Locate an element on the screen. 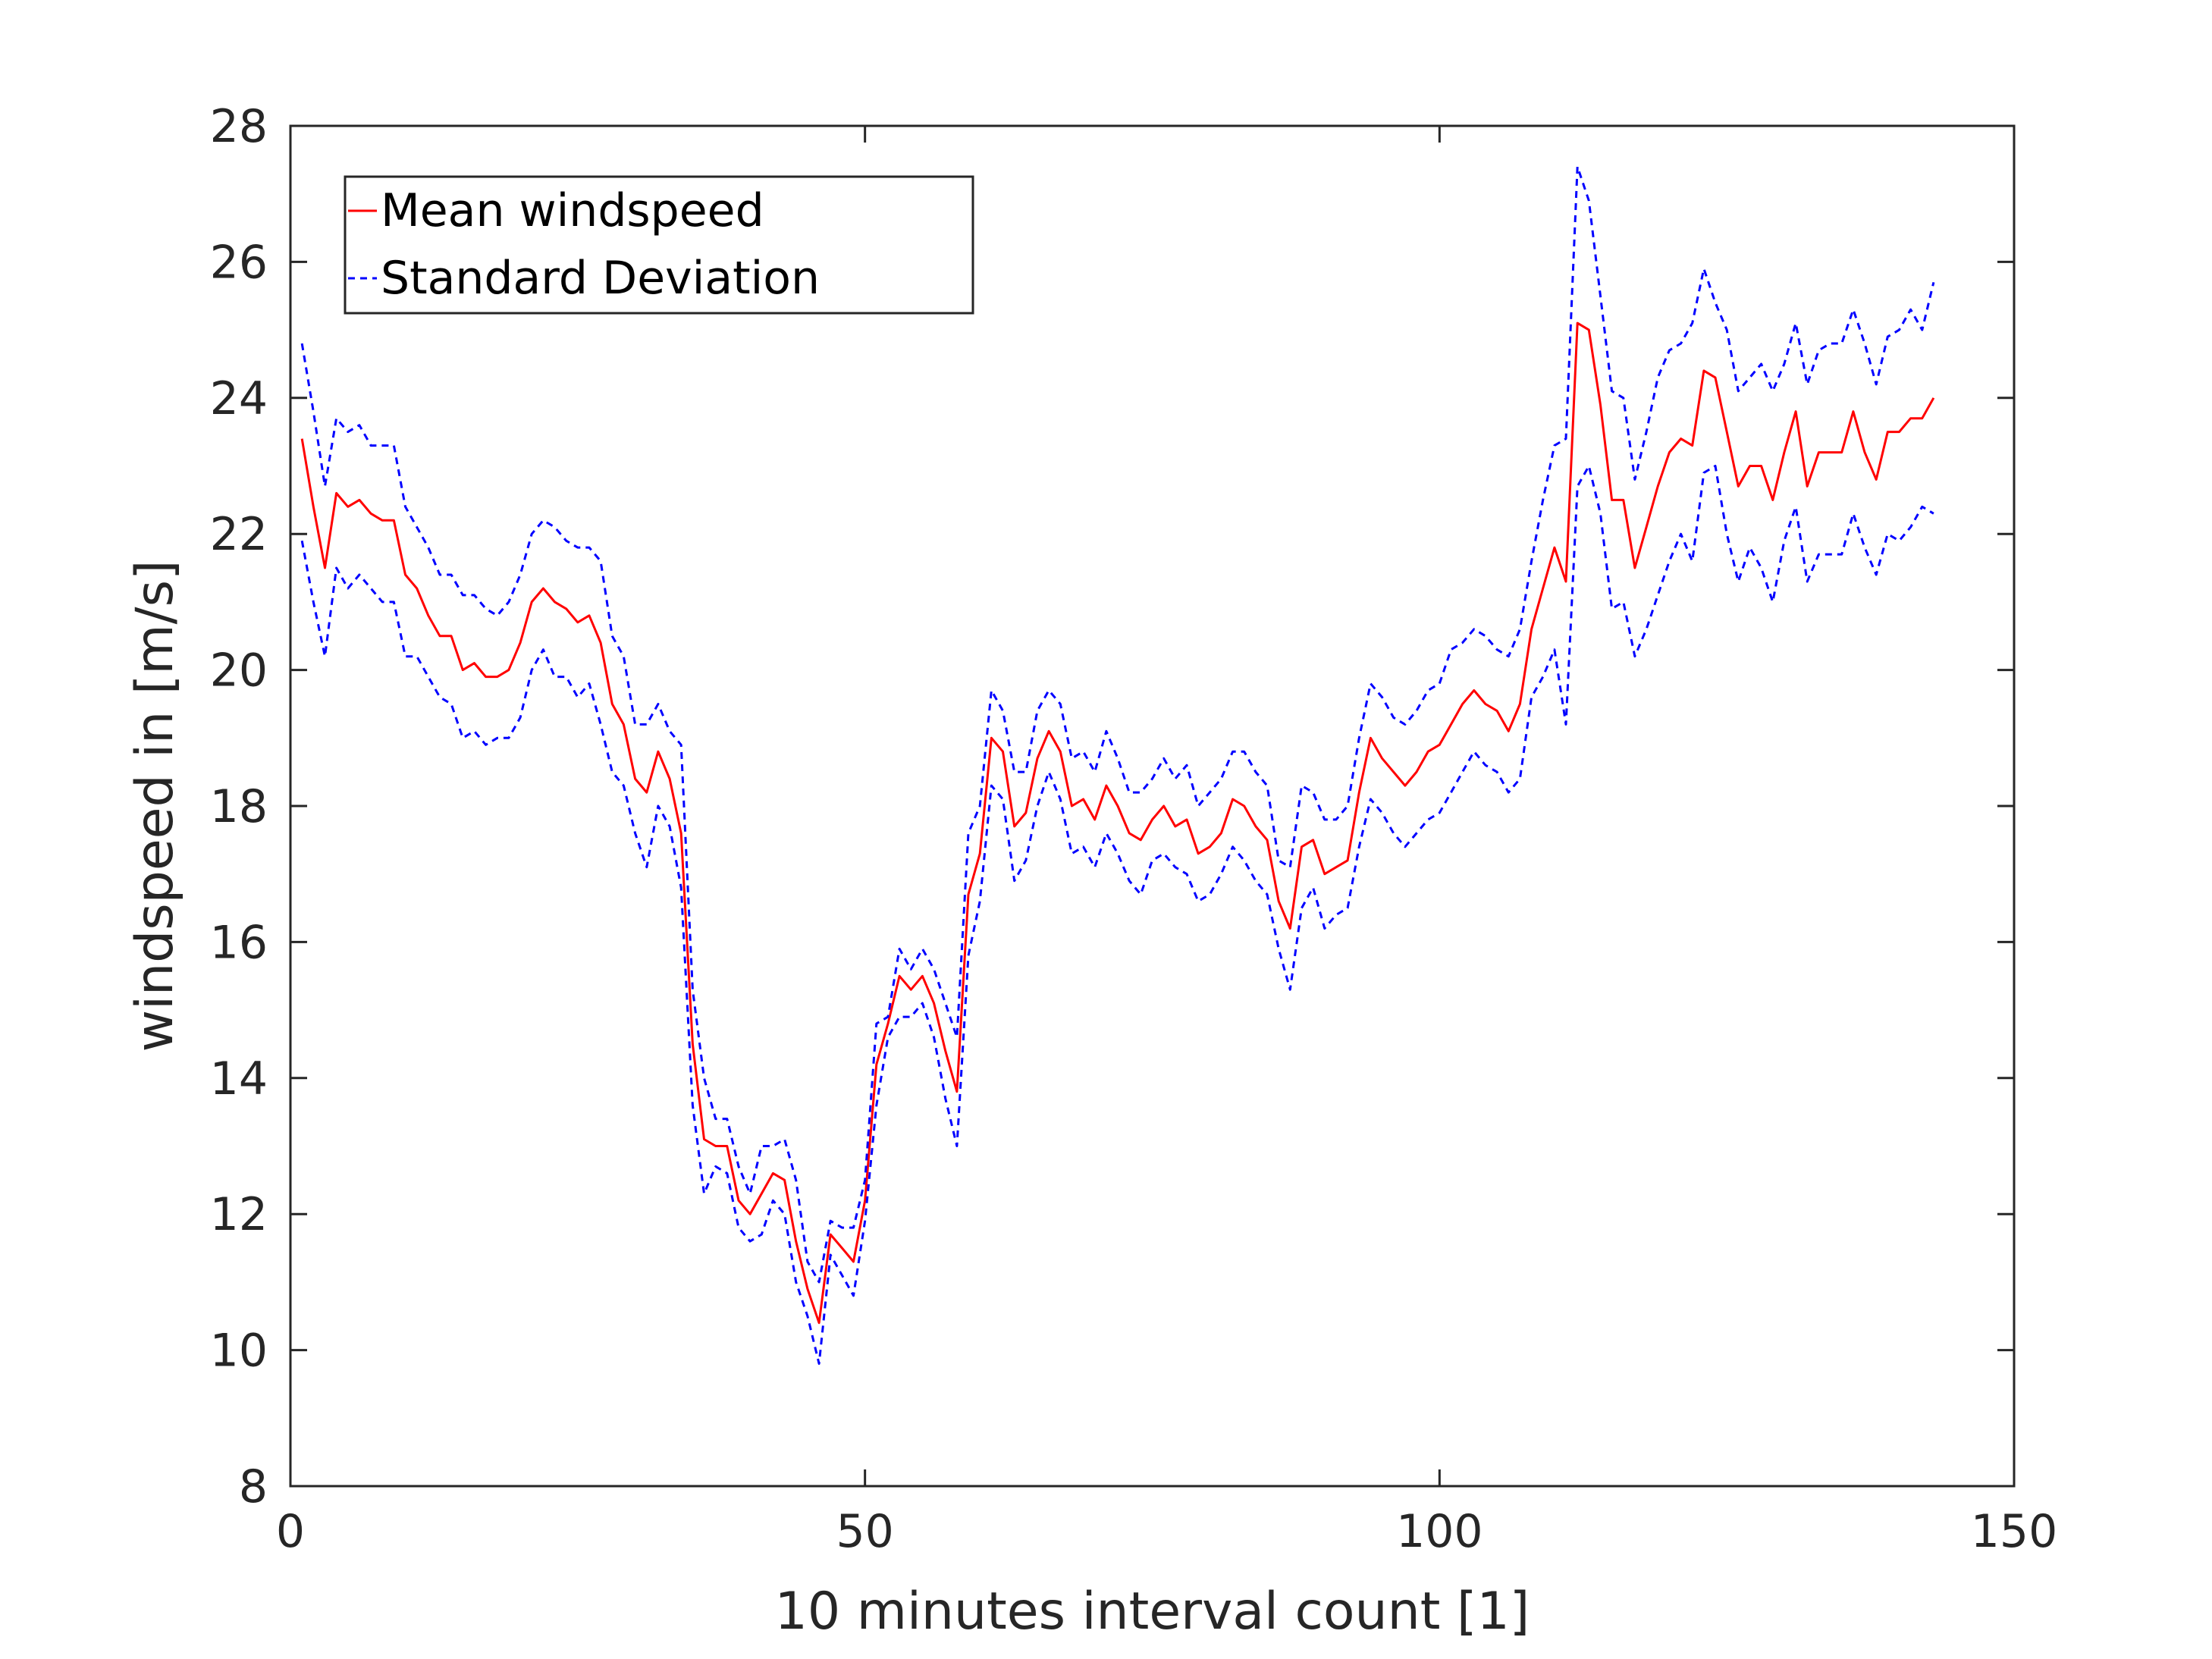 This screenshot has height=1659, width=2212. legend-box is located at coordinates (659, 245).